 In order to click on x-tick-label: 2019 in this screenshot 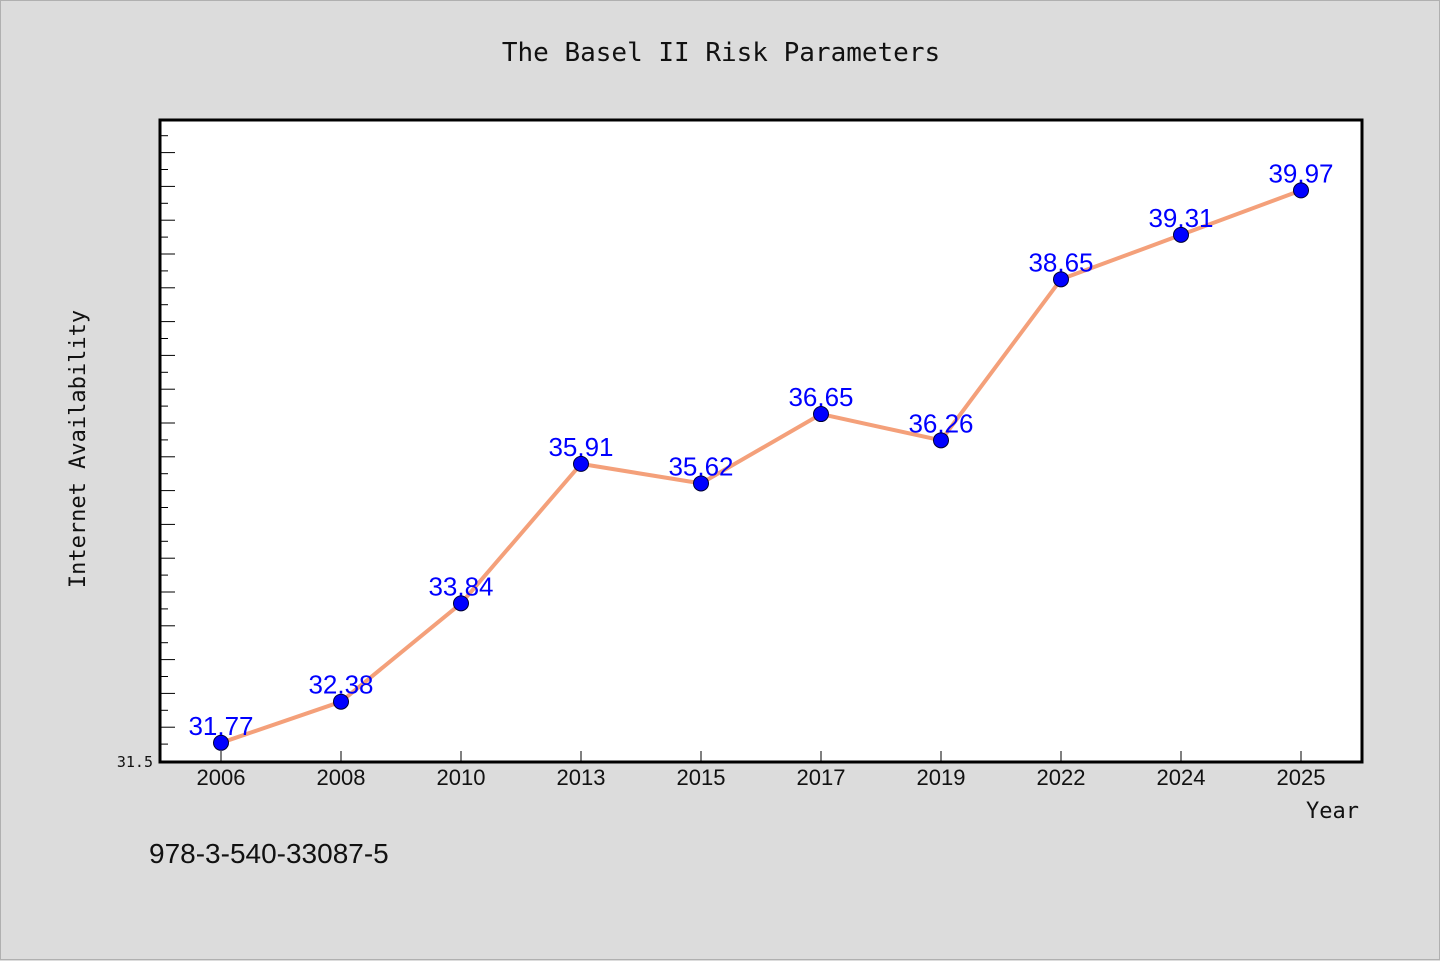, I will do `click(941, 777)`.